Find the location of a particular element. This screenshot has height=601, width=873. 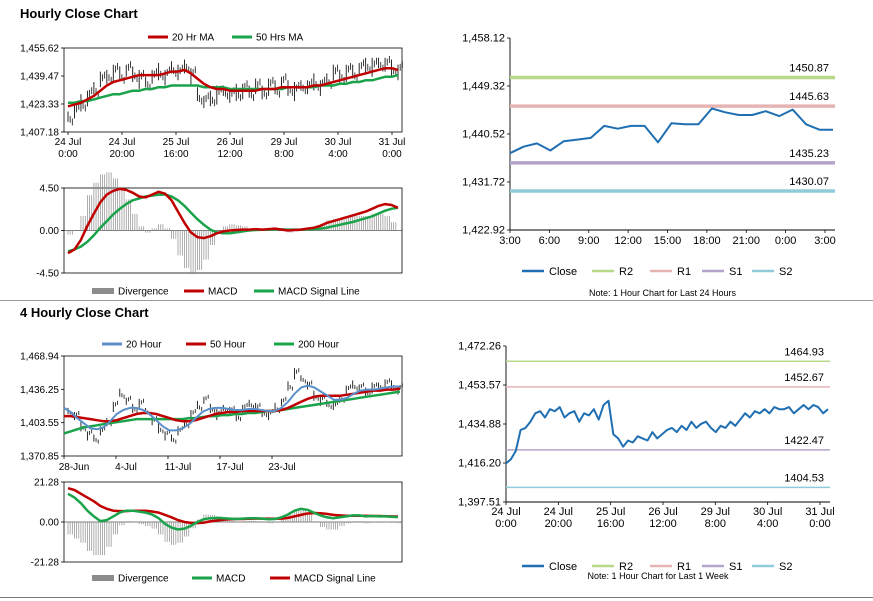

hourly-levels-xtick-label: 15:00 is located at coordinates (668, 241).